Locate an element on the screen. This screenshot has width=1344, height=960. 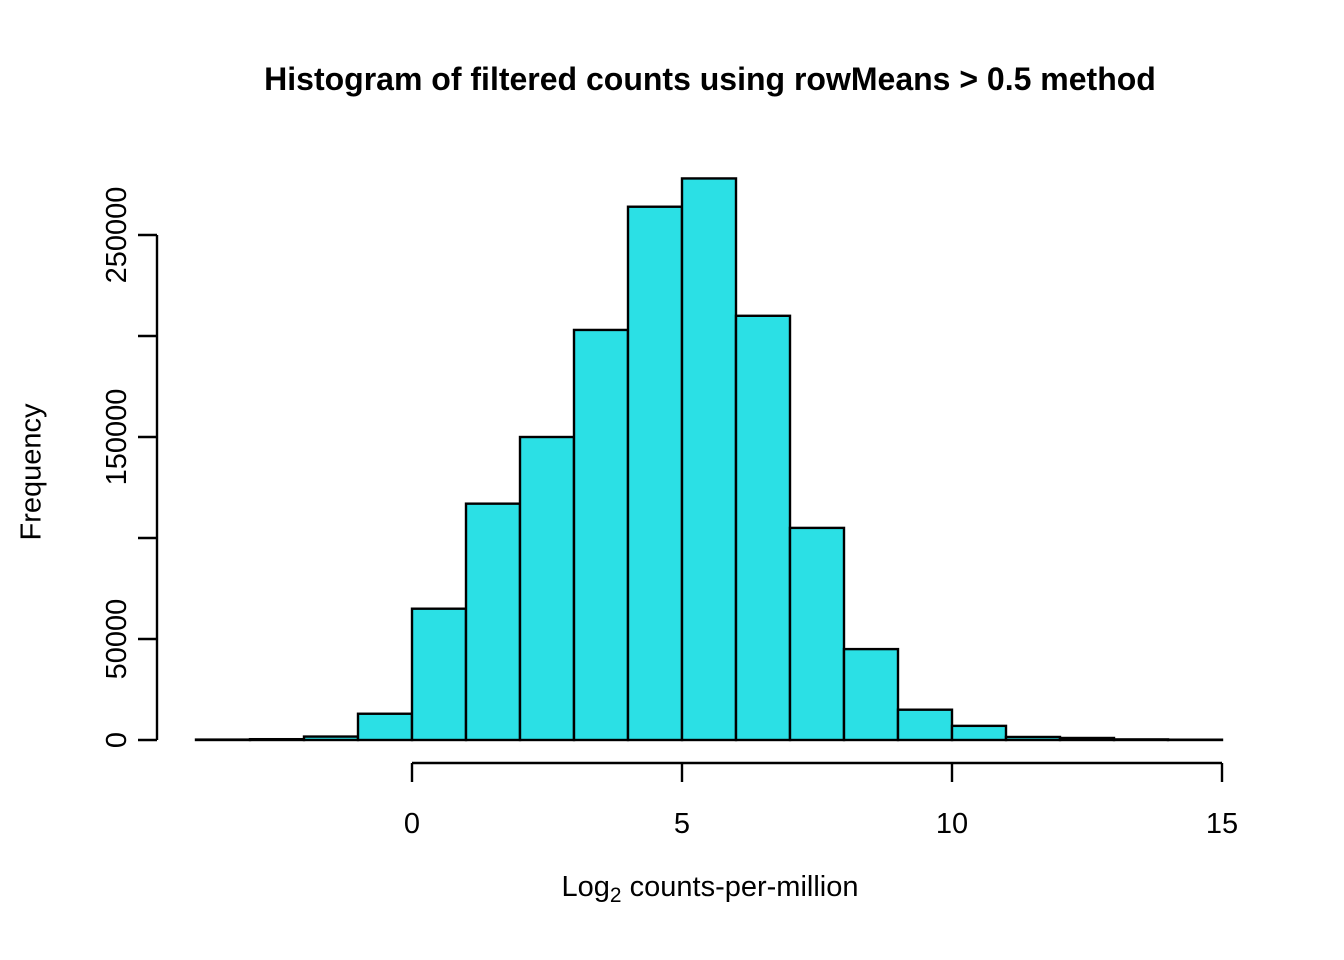
y-tick-label: 250000 is located at coordinates (117, 235).